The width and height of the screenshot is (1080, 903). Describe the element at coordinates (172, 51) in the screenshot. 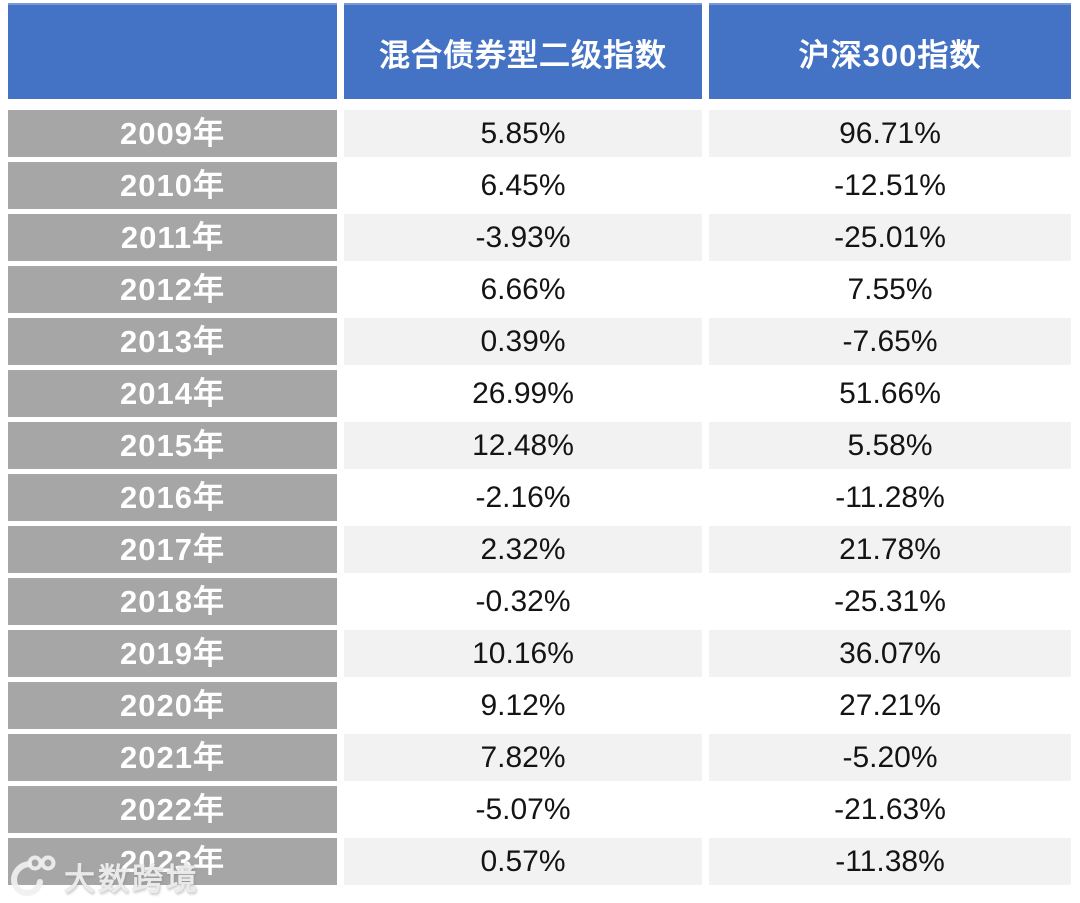

I see `header-corner-cell` at that location.